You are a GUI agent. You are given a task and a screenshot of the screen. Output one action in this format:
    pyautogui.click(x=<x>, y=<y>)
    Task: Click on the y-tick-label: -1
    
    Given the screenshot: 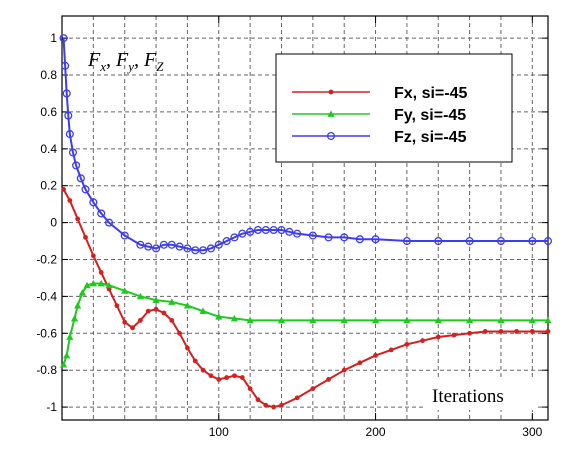 What is the action you would take?
    pyautogui.click(x=51, y=407)
    